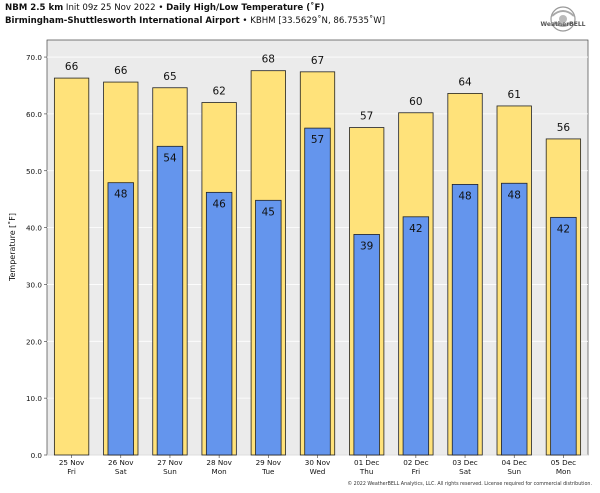  What do you see at coordinates (34, 284) in the screenshot?
I see `y-tick-label: 30.0` at bounding box center [34, 284].